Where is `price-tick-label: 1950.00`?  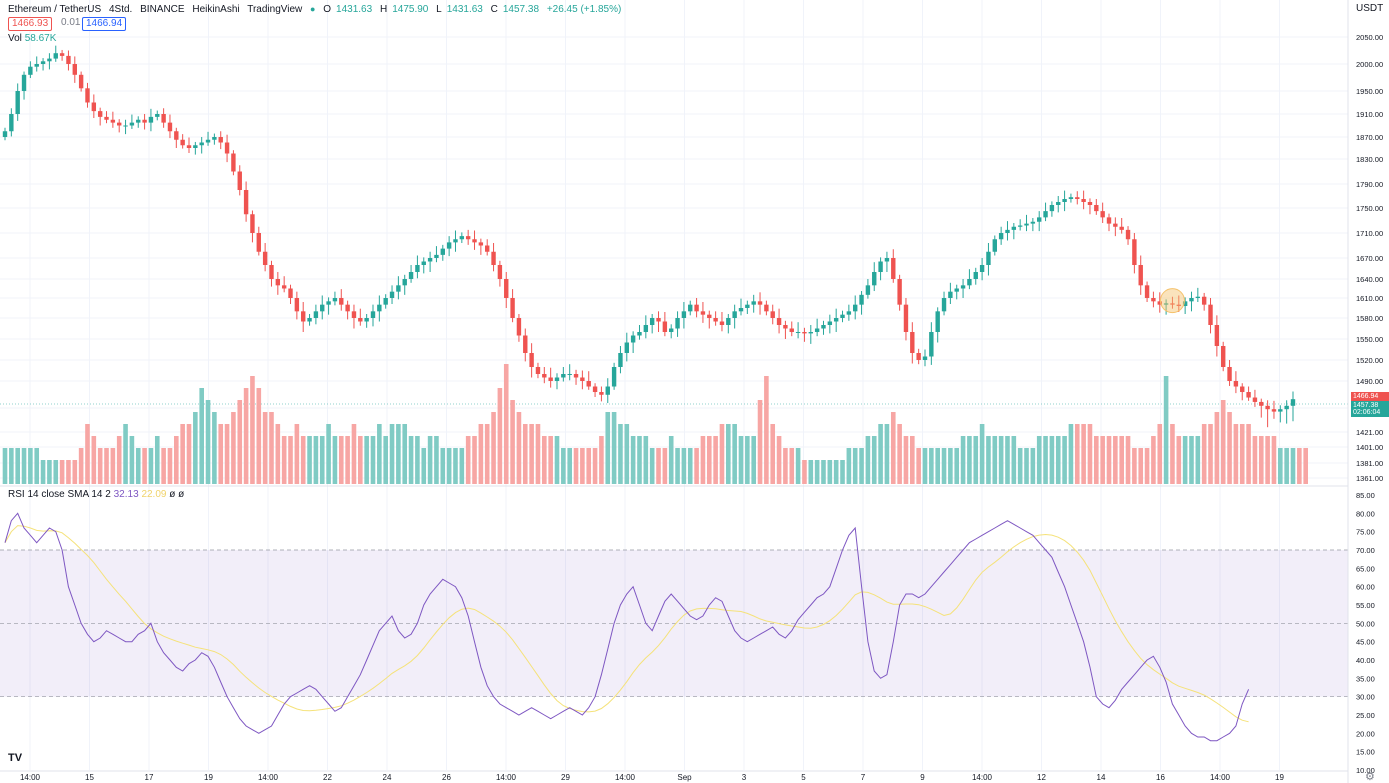
price-tick-label: 1950.00 is located at coordinates (1369, 91).